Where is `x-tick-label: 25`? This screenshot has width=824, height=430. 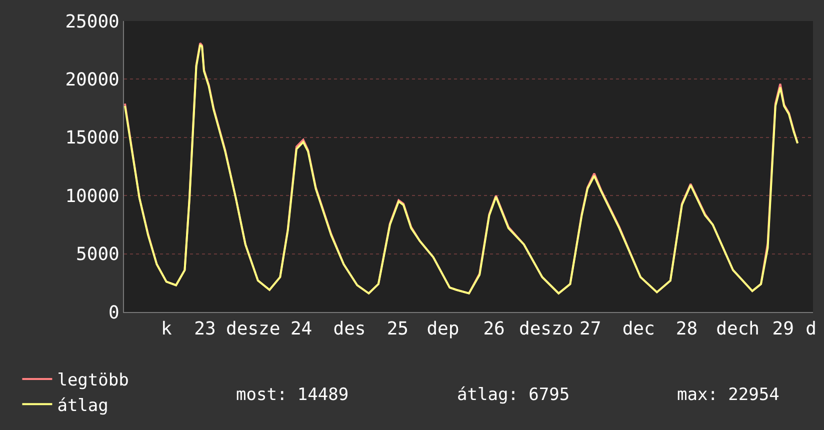
x-tick-label: 25 is located at coordinates (397, 329).